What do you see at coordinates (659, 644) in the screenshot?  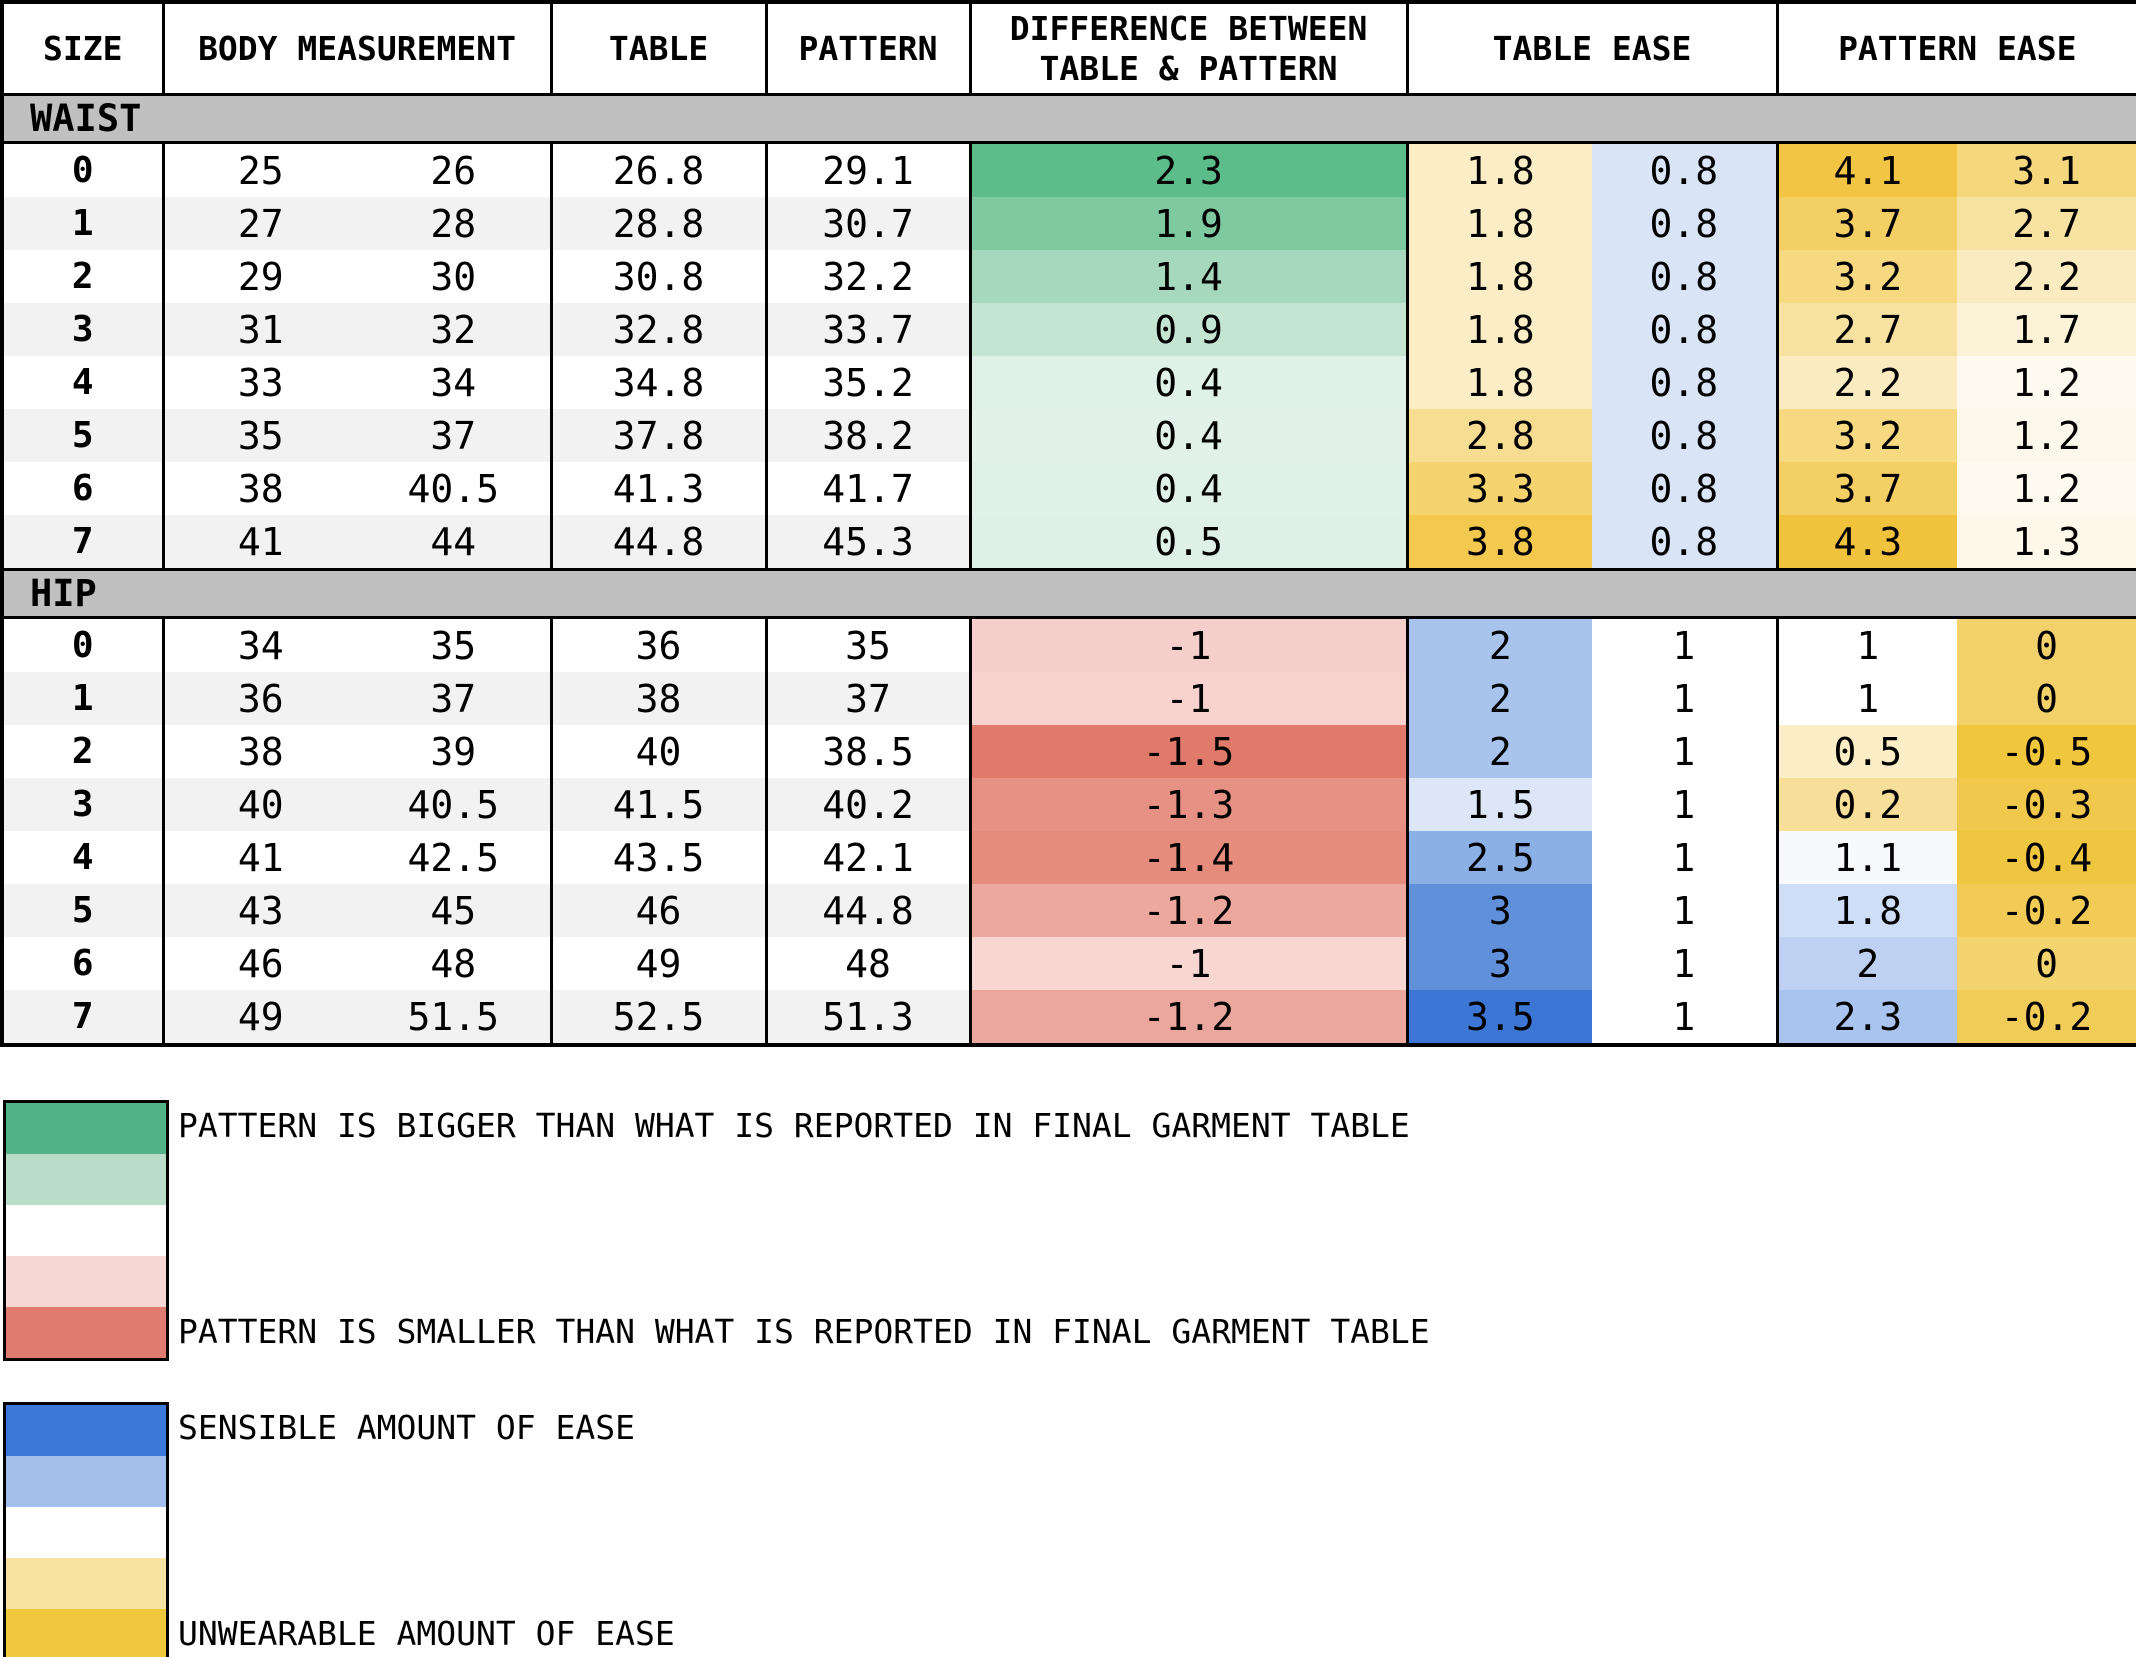 I see `cell-table: 36` at bounding box center [659, 644].